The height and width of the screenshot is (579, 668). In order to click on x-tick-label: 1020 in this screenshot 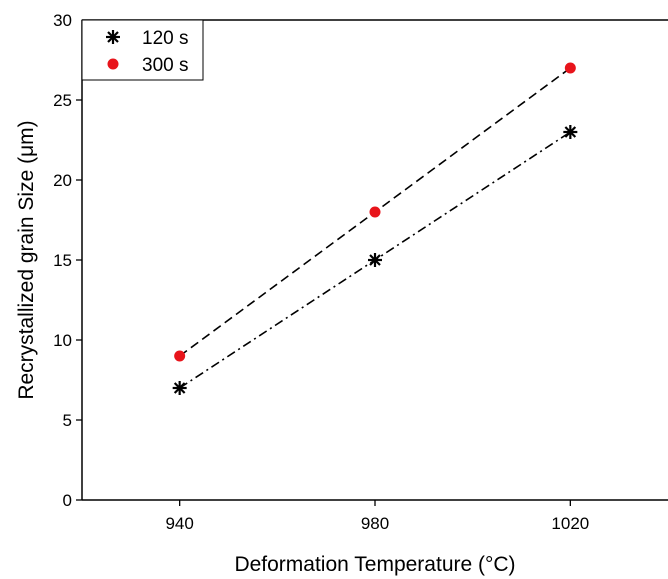, I will do `click(570, 523)`.